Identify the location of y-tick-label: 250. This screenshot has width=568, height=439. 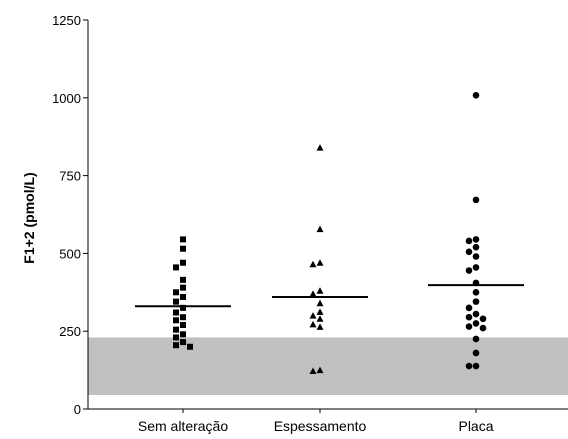
(70, 331).